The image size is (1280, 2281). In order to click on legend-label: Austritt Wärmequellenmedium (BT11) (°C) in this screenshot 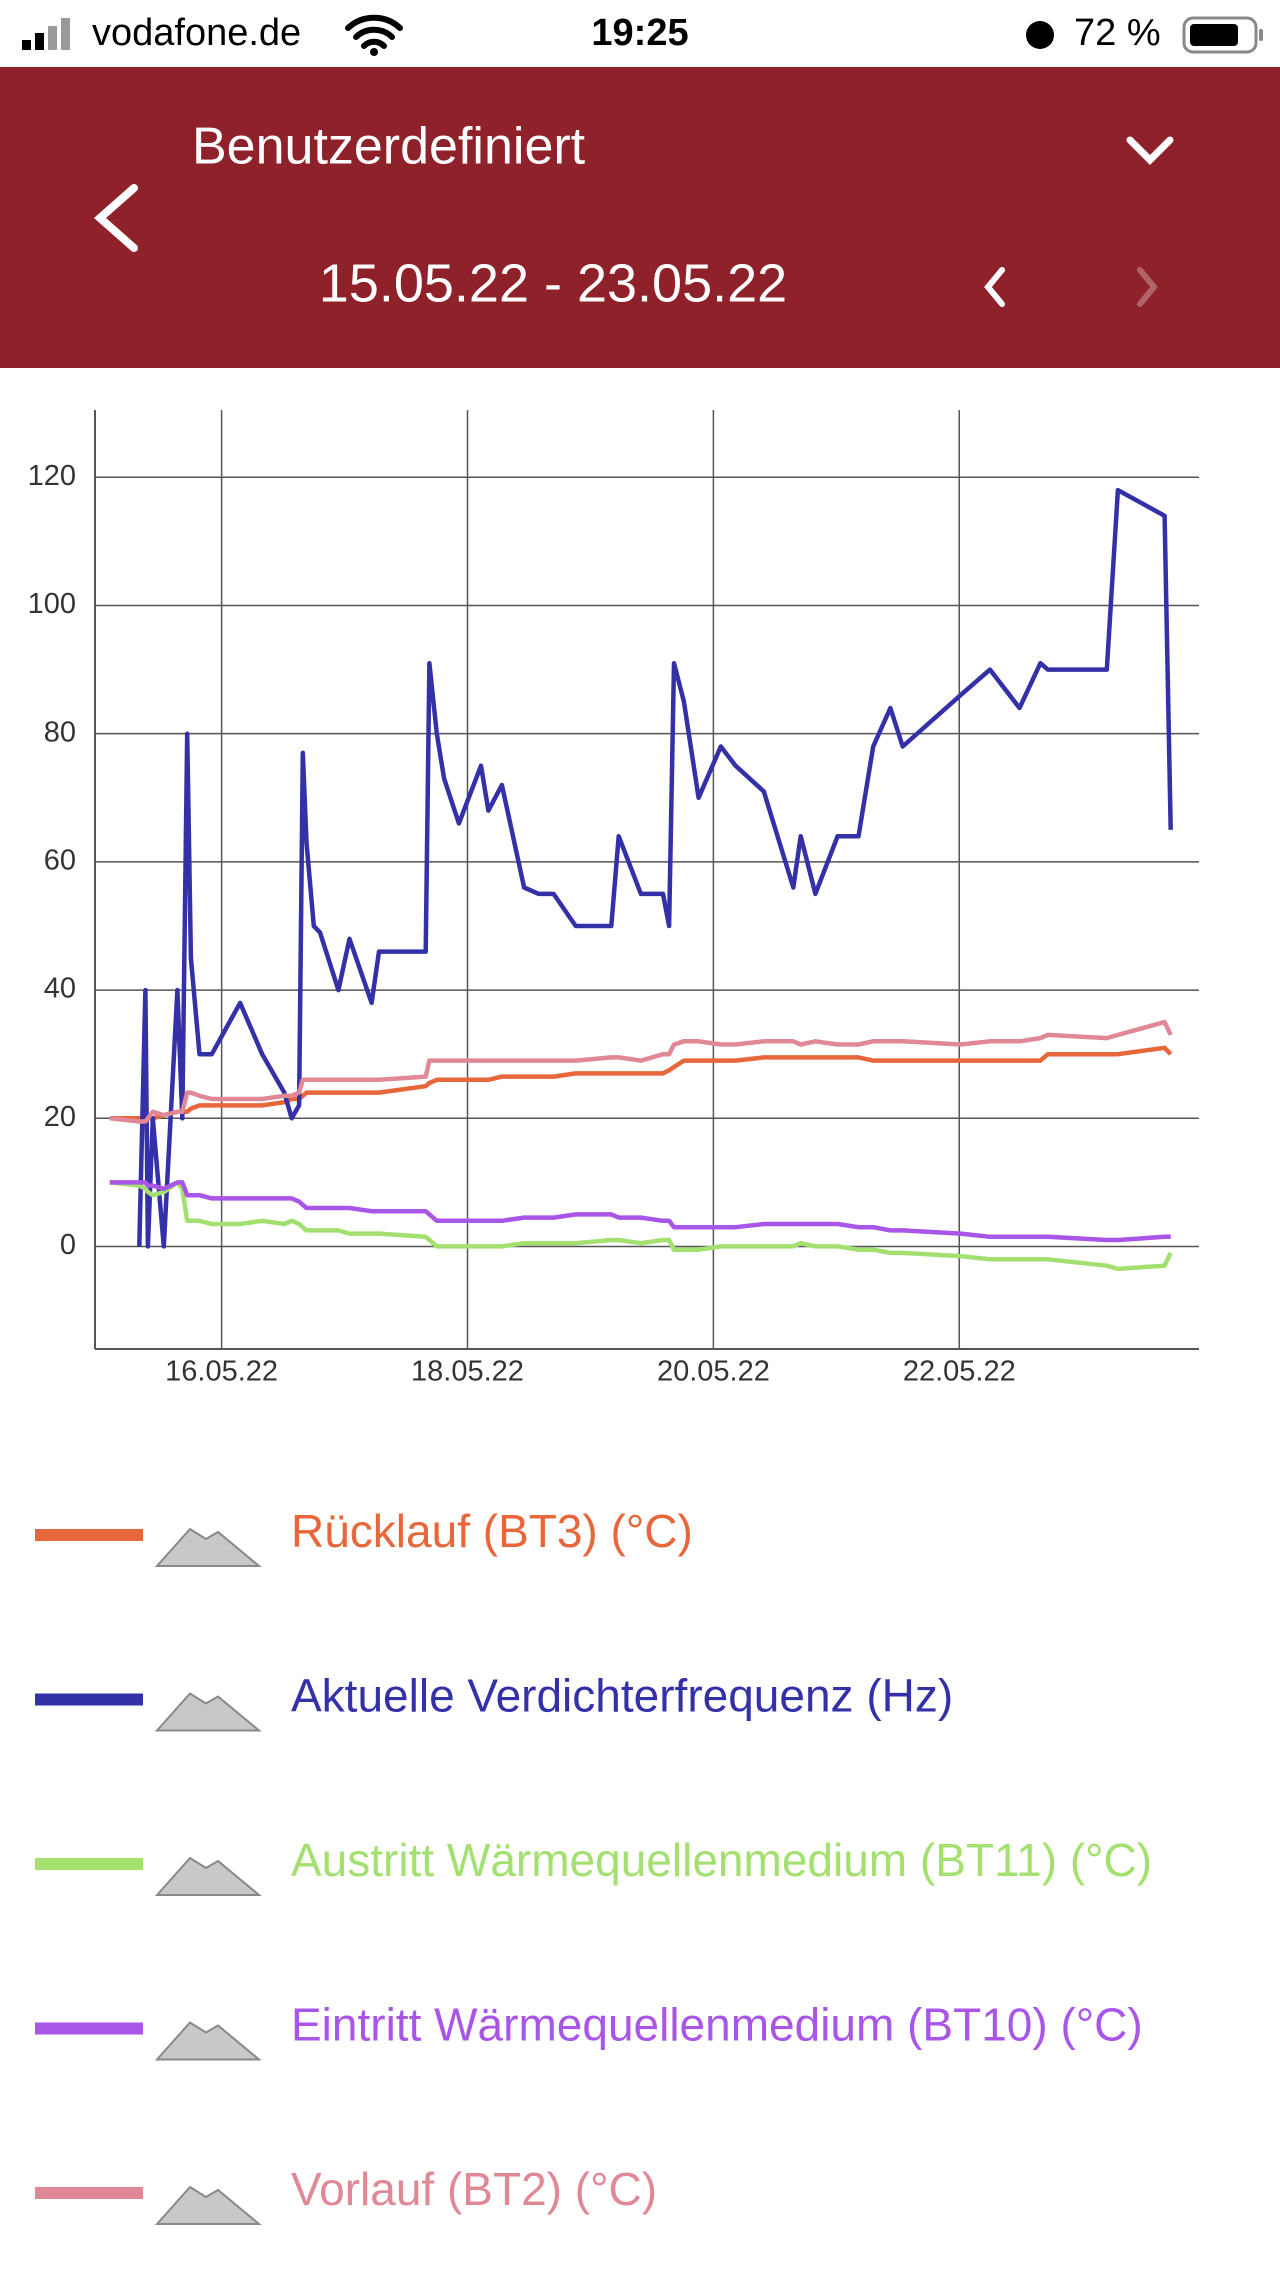, I will do `click(721, 1860)`.